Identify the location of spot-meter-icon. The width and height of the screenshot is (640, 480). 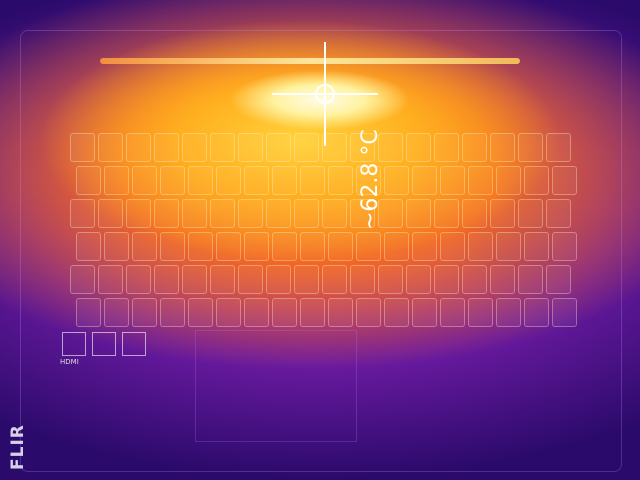
(325, 94).